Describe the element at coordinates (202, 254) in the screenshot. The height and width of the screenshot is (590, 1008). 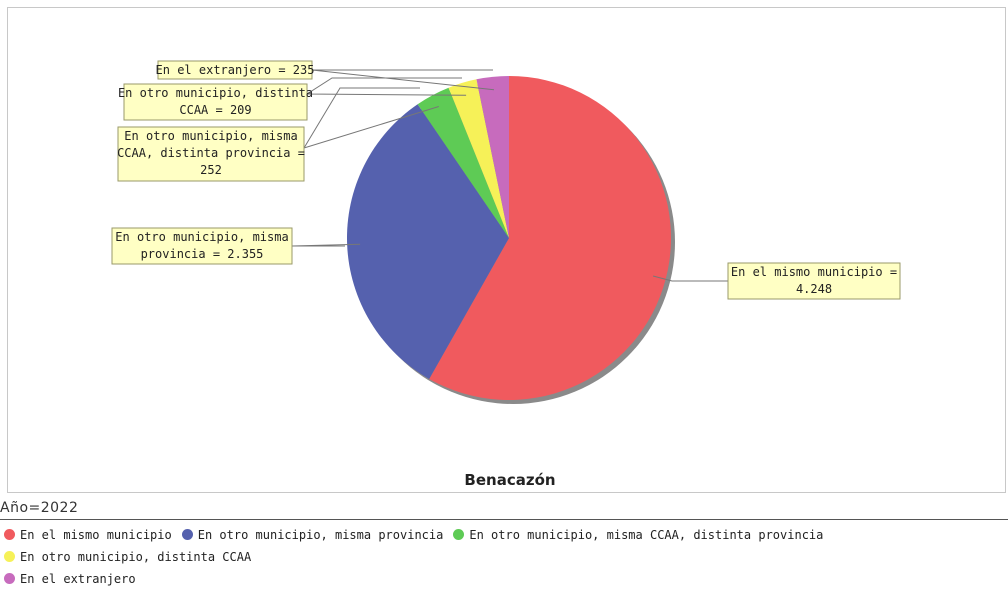
I see `slice-label-text: provincia = 2.355` at that location.